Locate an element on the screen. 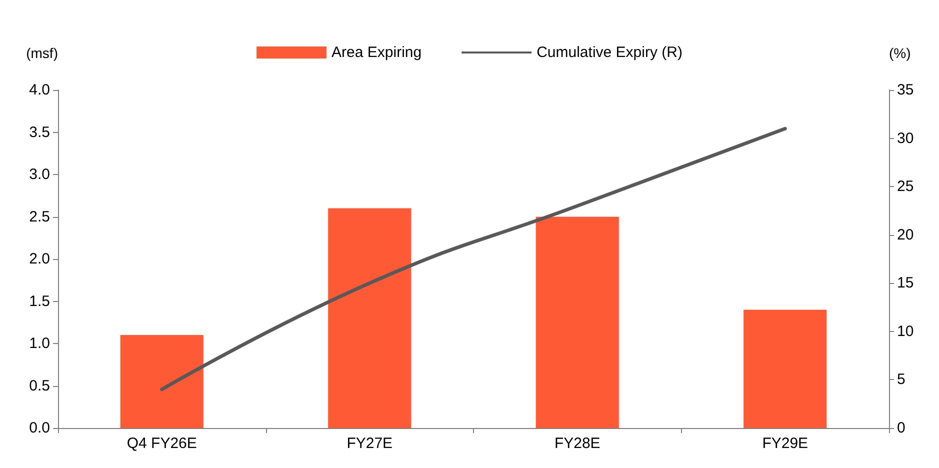 The image size is (939, 468). y-tick-label: 3.0 is located at coordinates (39, 174).